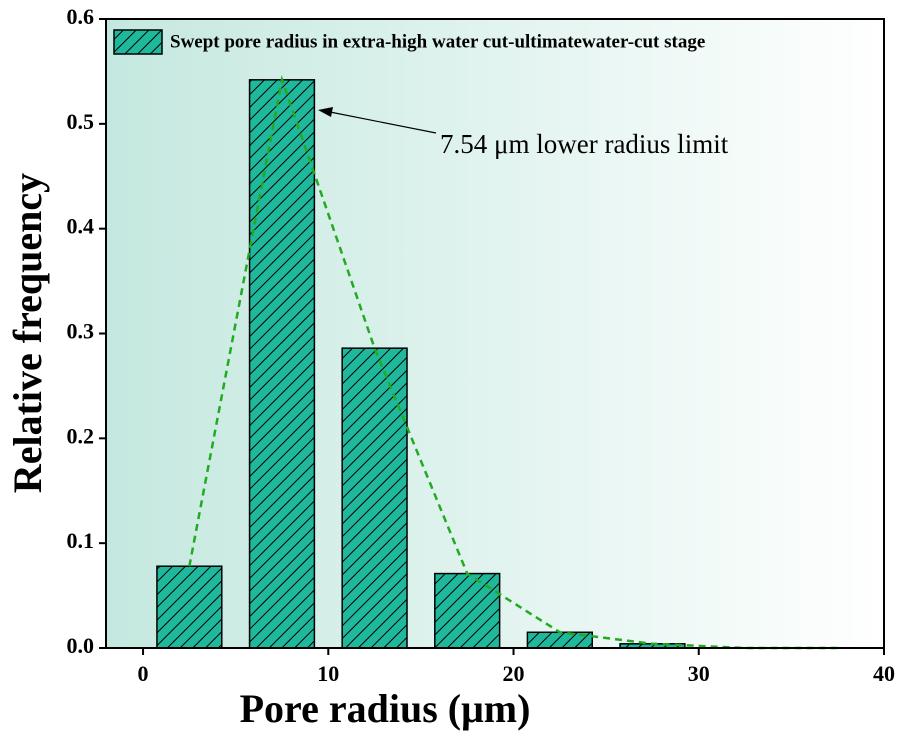 This screenshot has height=745, width=908. Describe the element at coordinates (138, 42) in the screenshot. I see `legend-swatch` at that location.